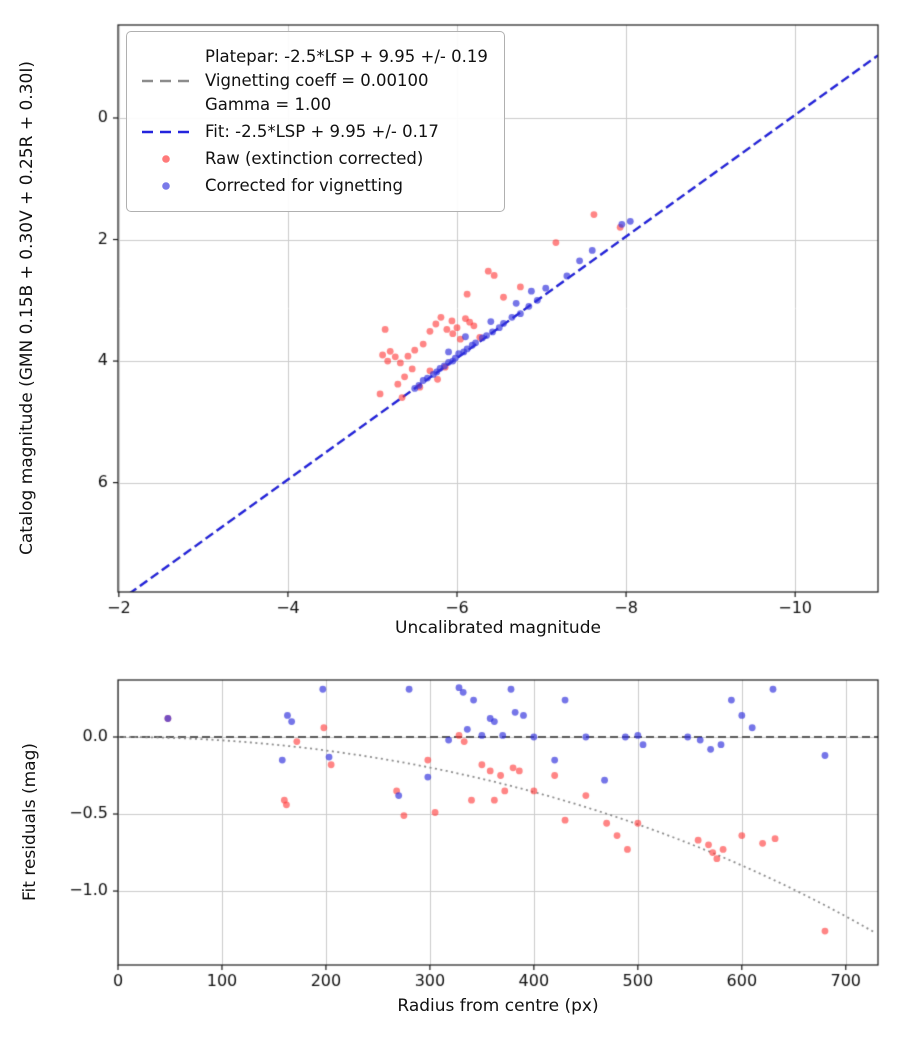 The image size is (900, 1050). I want to click on top-x-axis-label: Uncalibrated magnitude, so click(498, 628).